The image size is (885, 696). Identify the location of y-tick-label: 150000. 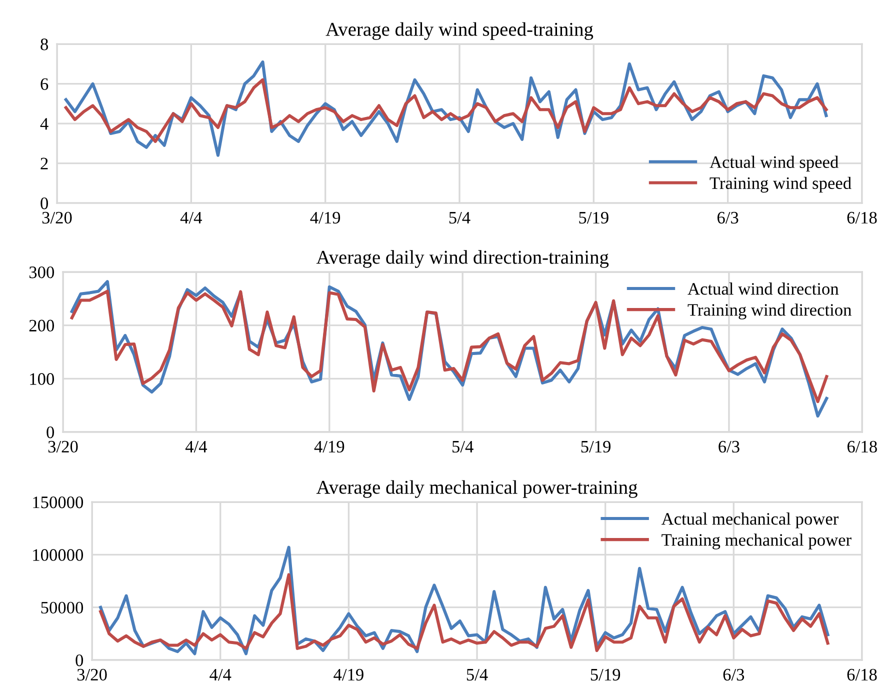
(58, 502).